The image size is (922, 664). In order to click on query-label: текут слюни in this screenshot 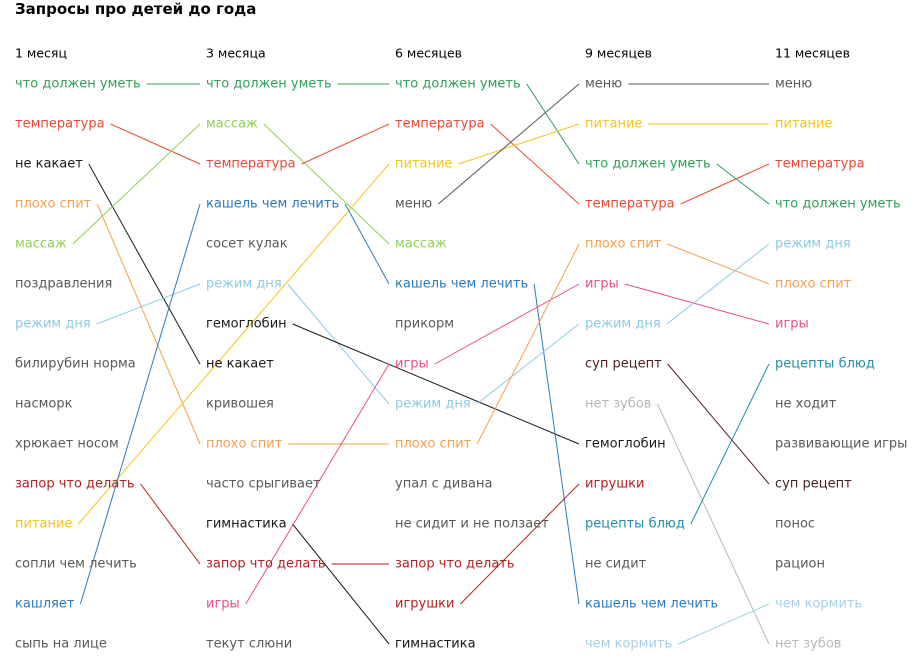, I will do `click(249, 644)`.